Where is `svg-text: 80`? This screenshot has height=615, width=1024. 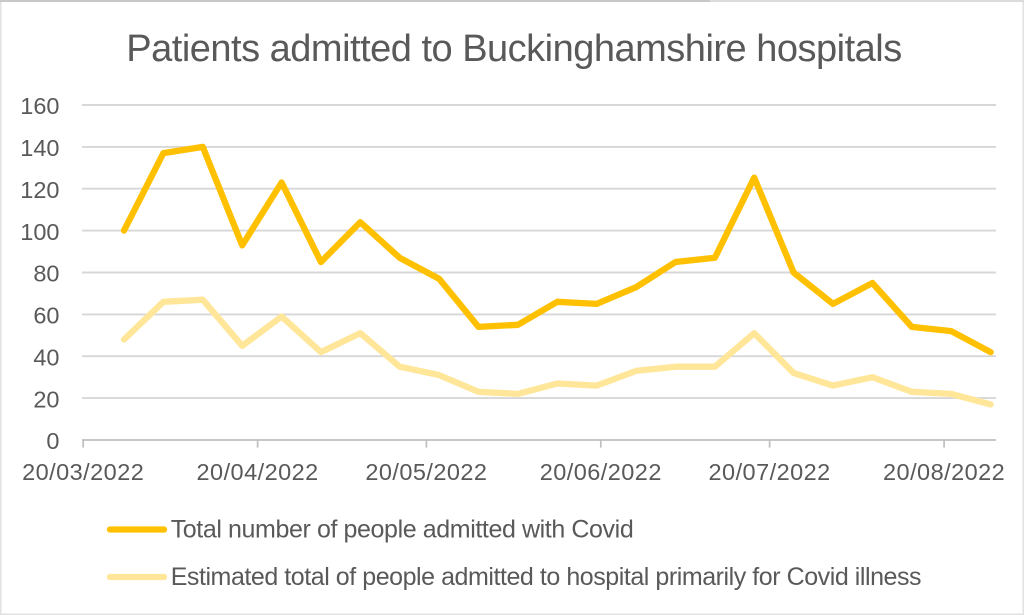 svg-text: 80 is located at coordinates (46, 274).